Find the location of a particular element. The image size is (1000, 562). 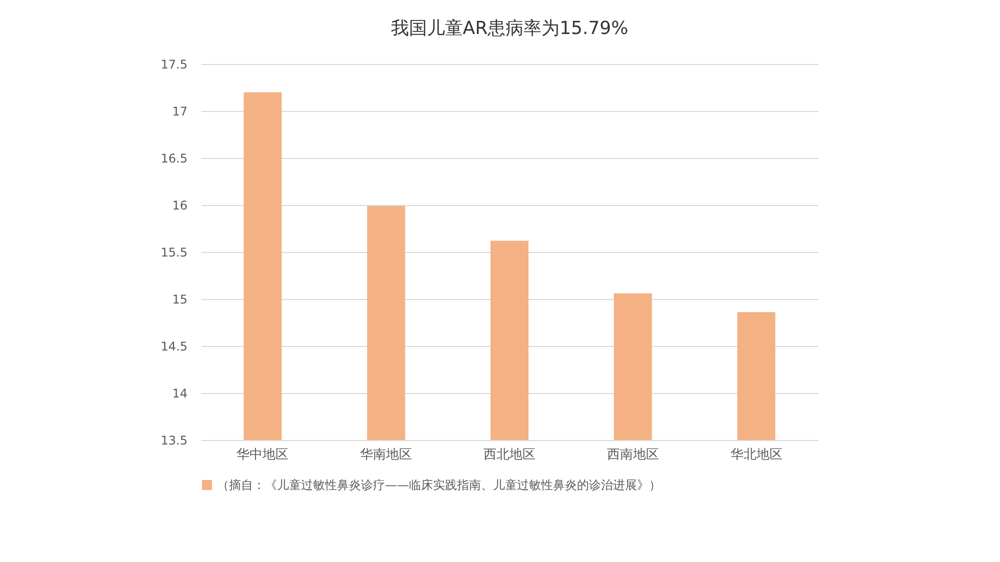

y-tick-label: 17.5 is located at coordinates (174, 65).